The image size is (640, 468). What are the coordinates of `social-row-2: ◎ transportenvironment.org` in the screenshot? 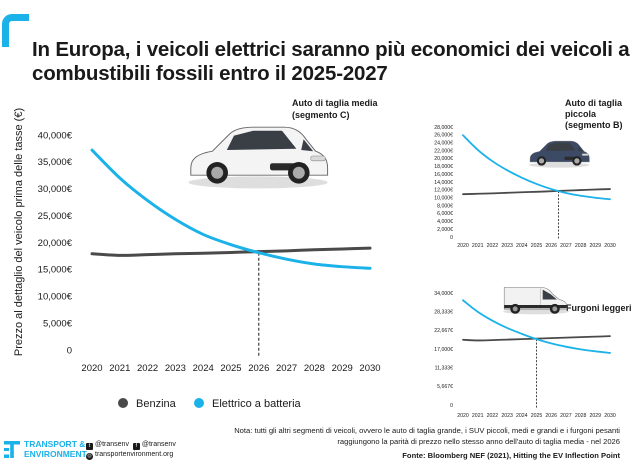 It's located at (131, 455).